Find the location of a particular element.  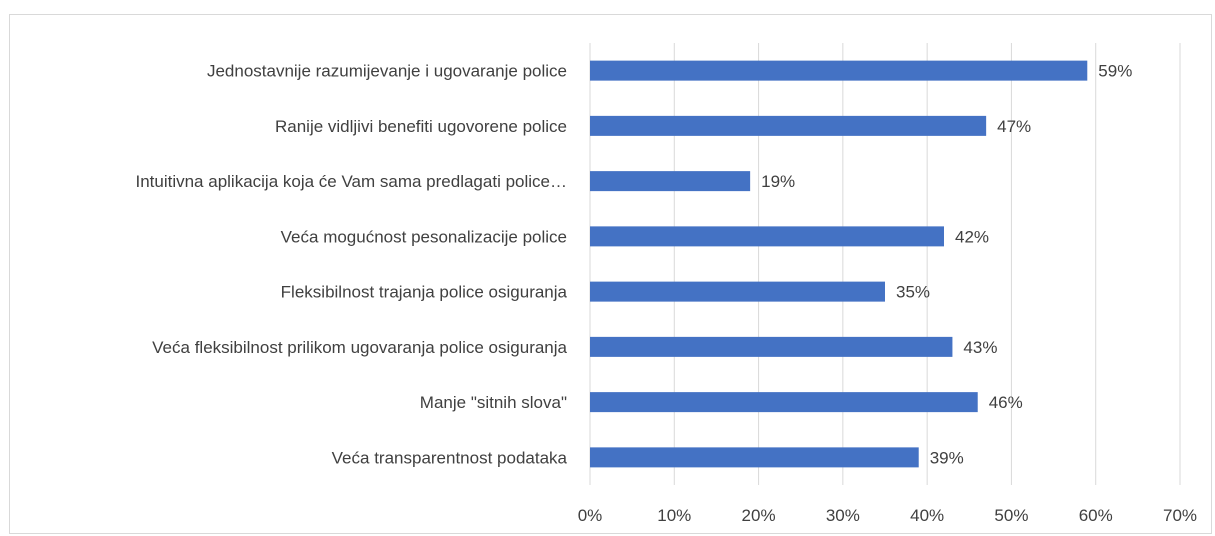

x-tick-label: 0% is located at coordinates (590, 515).